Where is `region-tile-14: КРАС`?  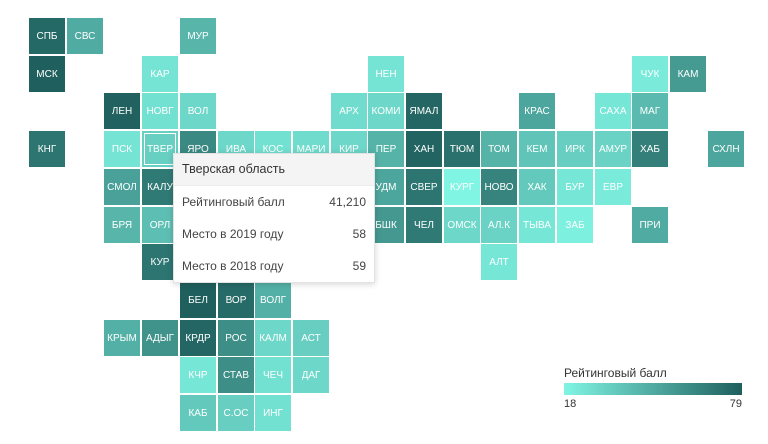
region-tile-14: КРАС is located at coordinates (537, 111).